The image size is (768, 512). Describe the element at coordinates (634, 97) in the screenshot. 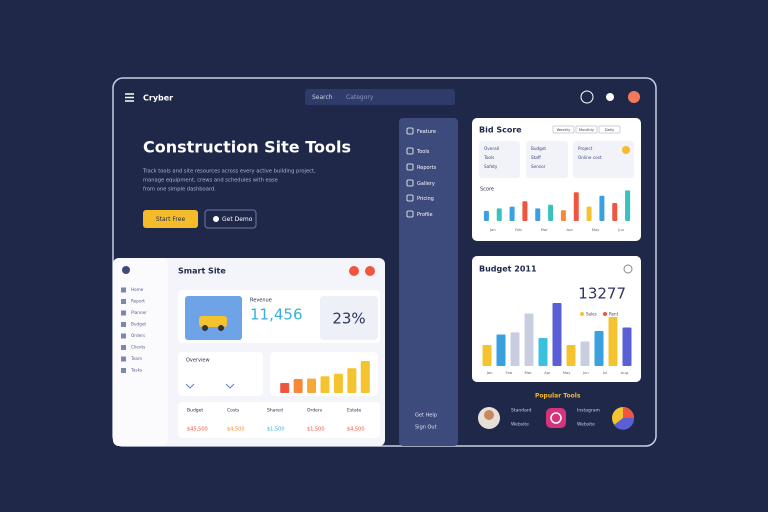

I see `avatar` at that location.